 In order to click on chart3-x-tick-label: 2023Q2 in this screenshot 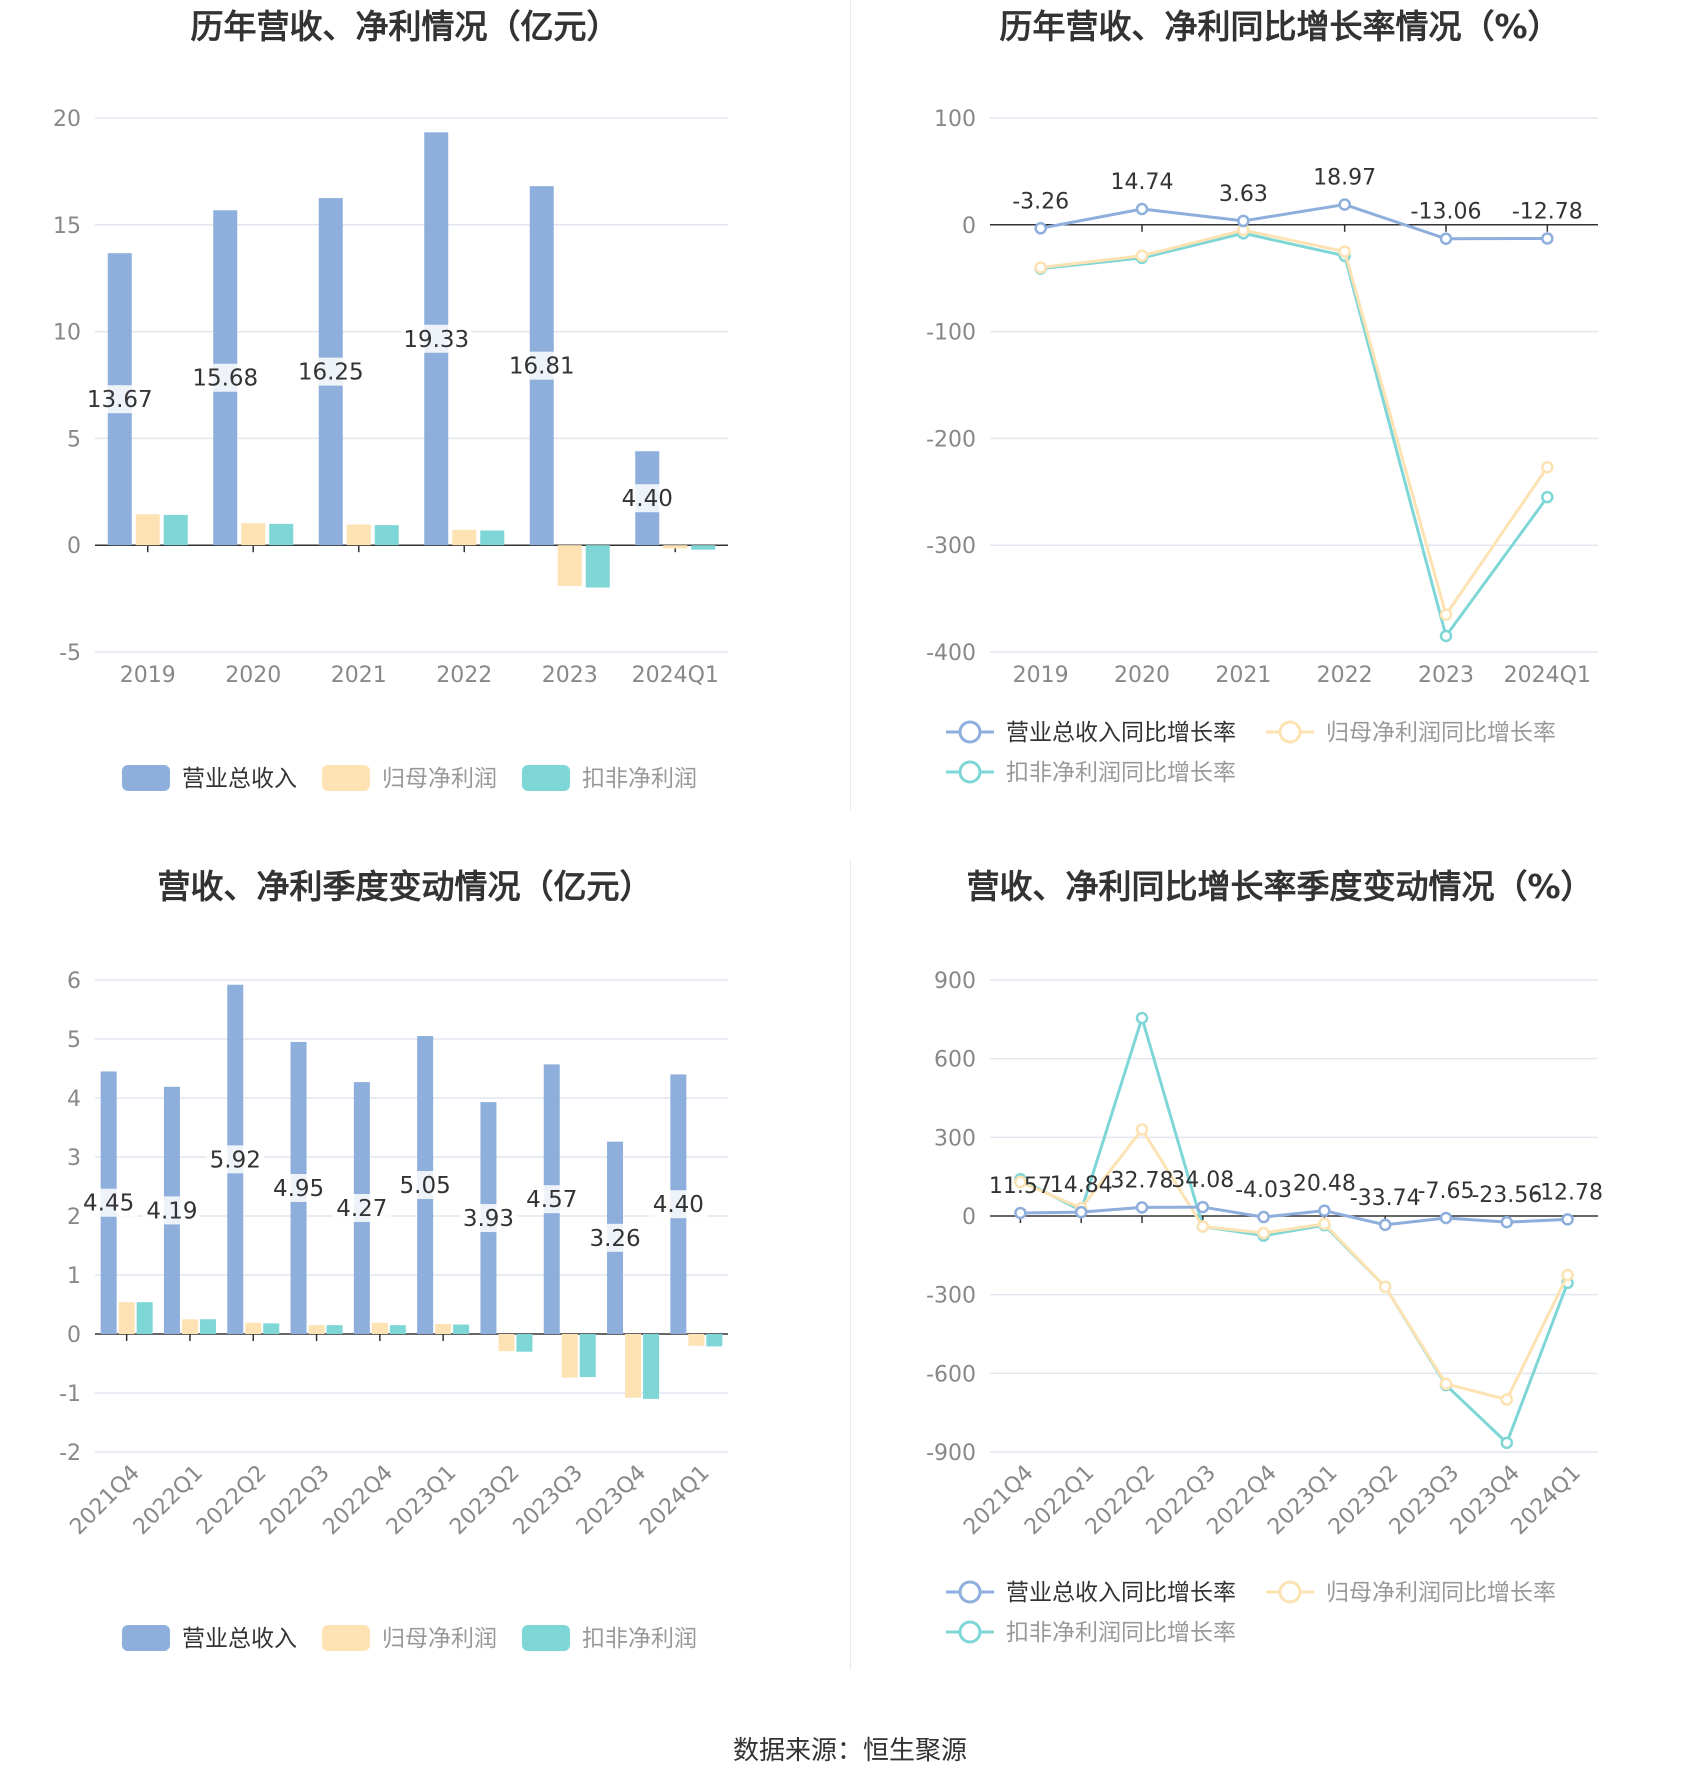, I will do `click(484, 1500)`.